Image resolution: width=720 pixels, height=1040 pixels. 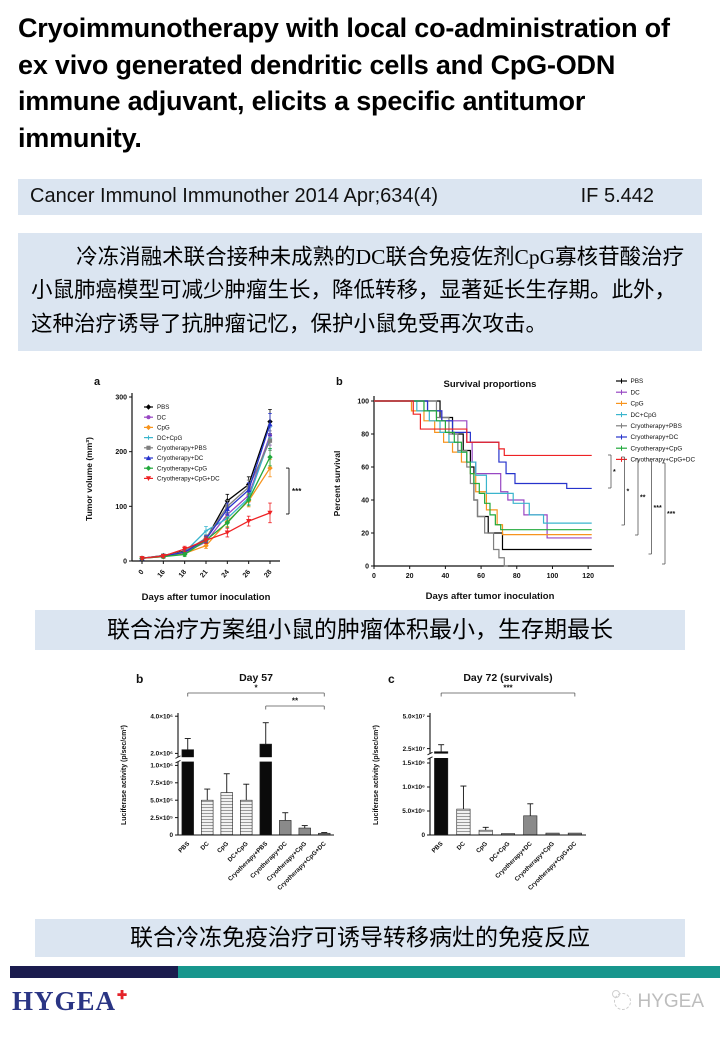 What do you see at coordinates (94, 972) in the screenshot?
I see `navy-bar-segment` at bounding box center [94, 972].